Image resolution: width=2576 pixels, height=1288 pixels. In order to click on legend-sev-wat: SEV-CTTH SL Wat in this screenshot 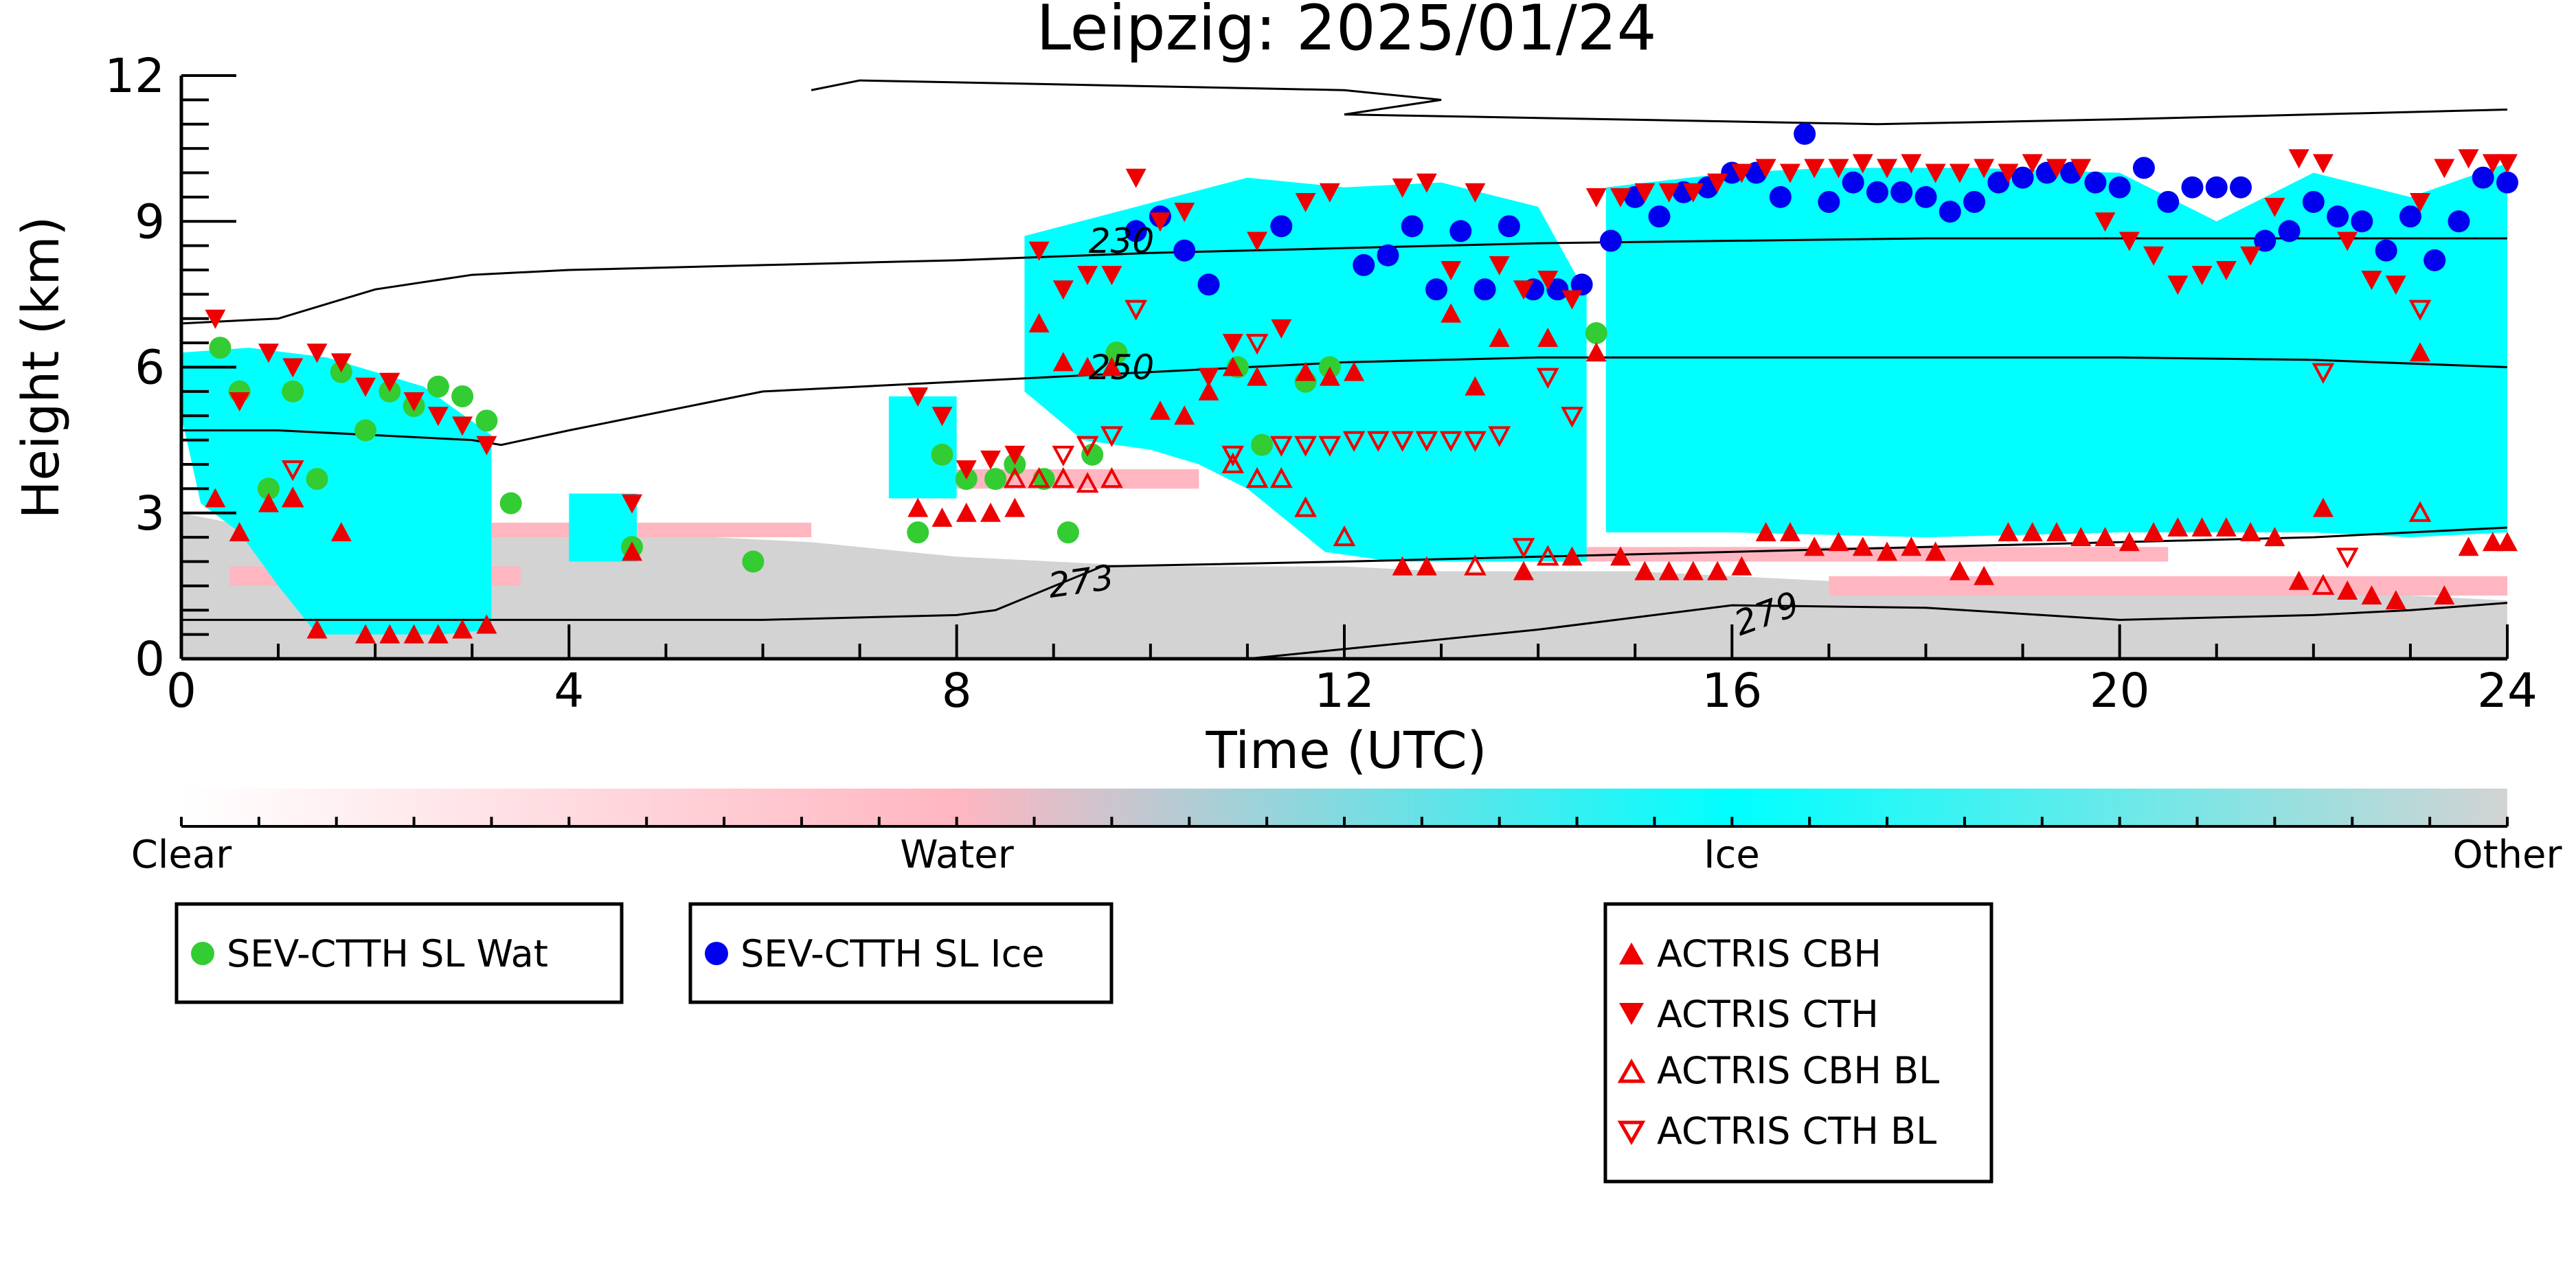, I will do `click(399, 953)`.